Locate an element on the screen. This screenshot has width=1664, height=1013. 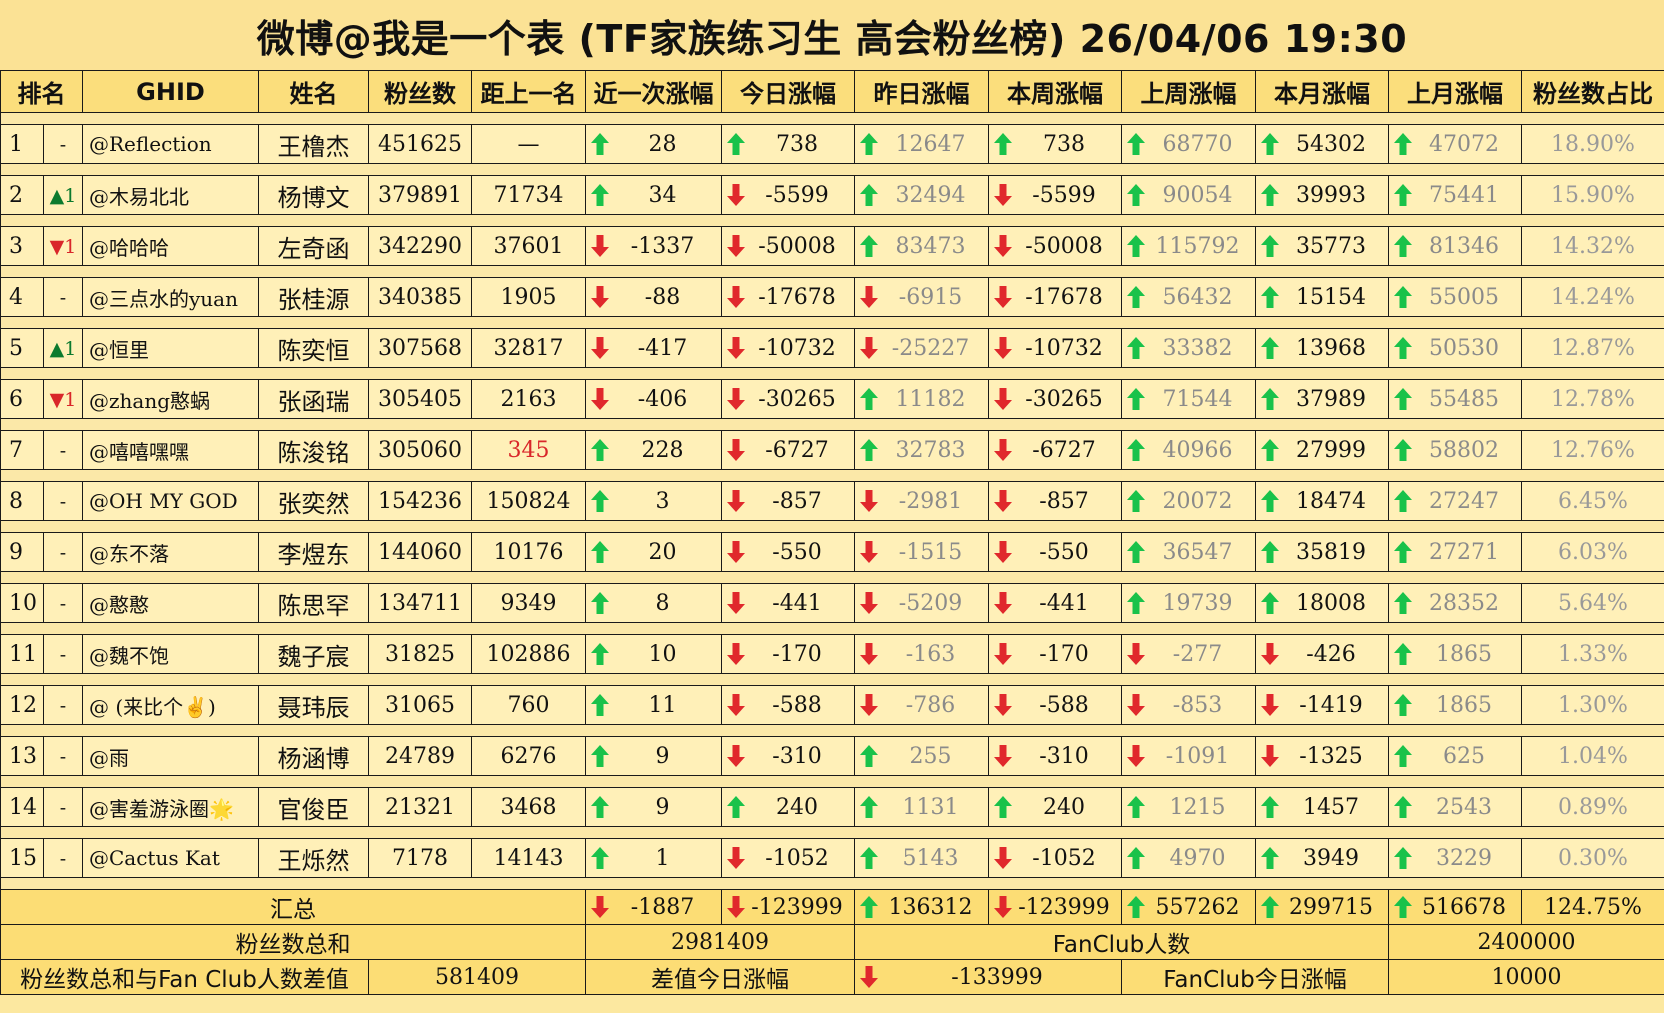
change-value: -5599 is located at coordinates (1064, 195).